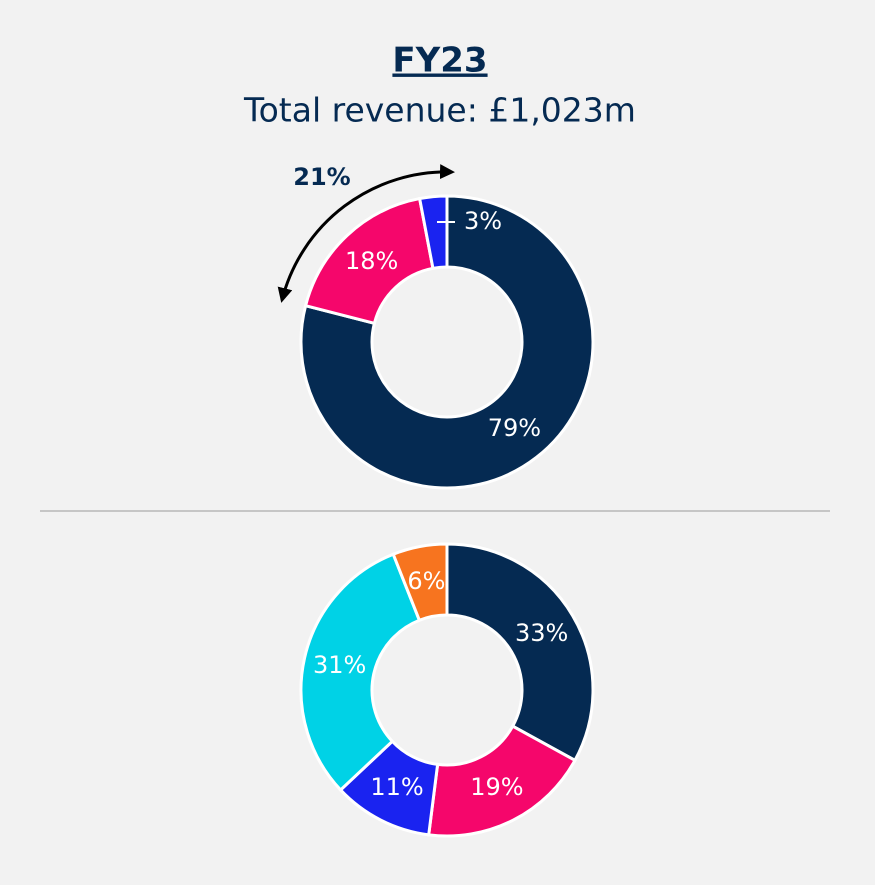 This screenshot has height=885, width=875. Describe the element at coordinates (339, 665) in the screenshot. I see `data-label: 31%` at that location.